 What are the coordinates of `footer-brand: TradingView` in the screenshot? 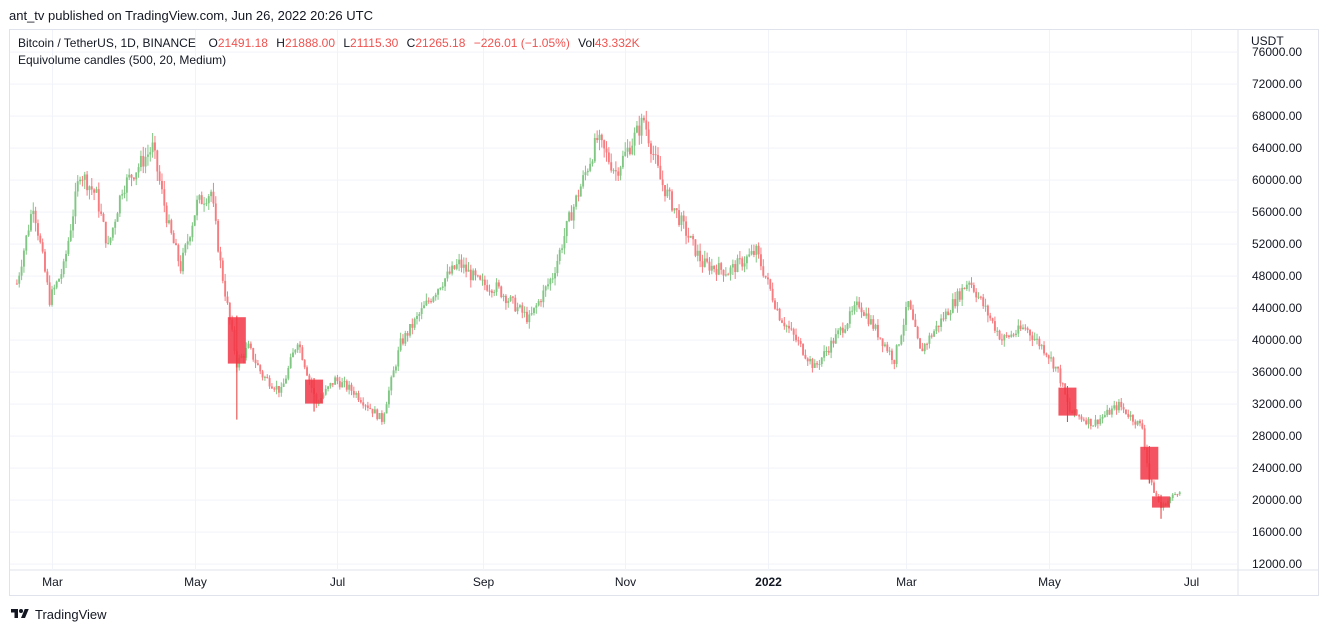 It's located at (58, 614).